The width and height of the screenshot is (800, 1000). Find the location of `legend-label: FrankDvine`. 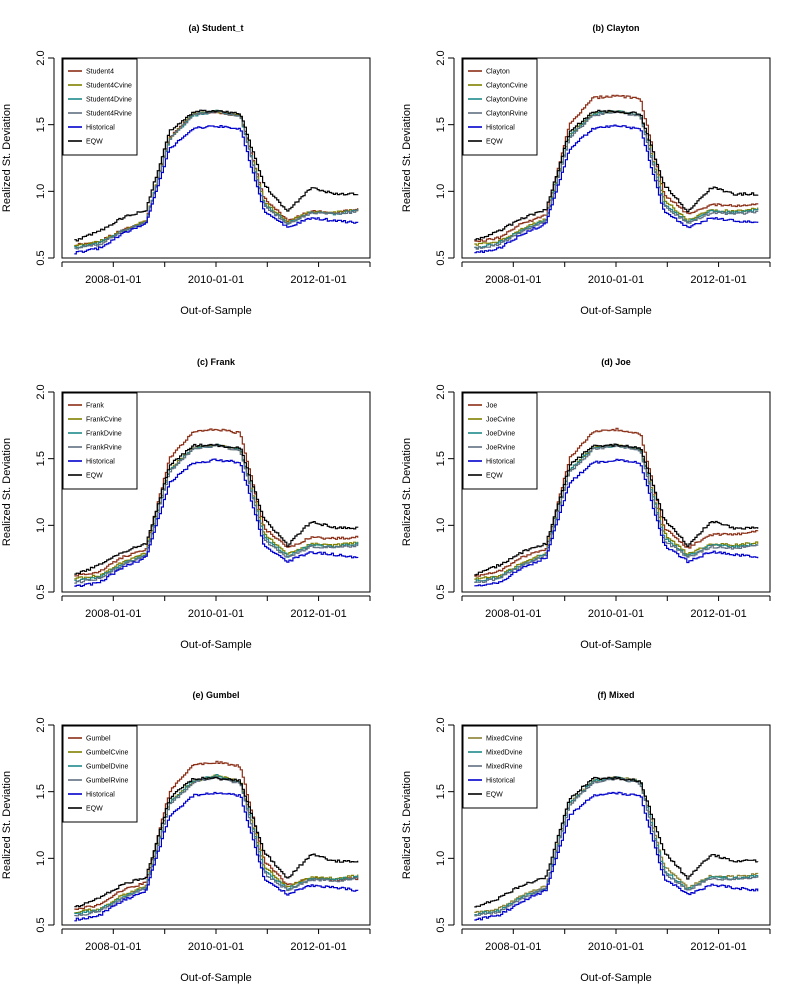

legend-label: FrankDvine is located at coordinates (104, 434).